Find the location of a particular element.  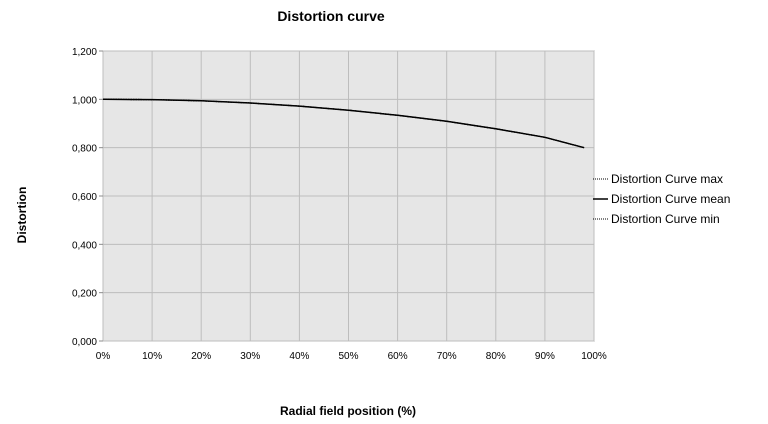

legend-label: Distortion Curve min is located at coordinates (665, 219).